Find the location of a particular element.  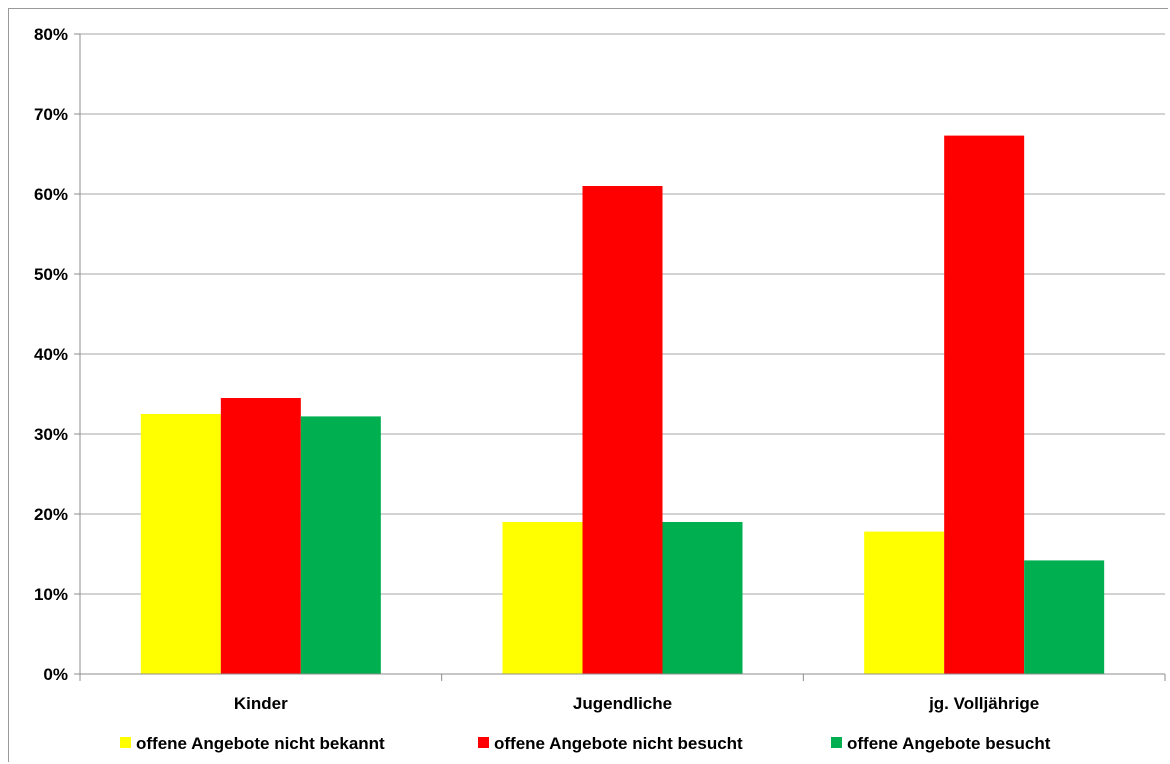

category-labels: Kinder Jugendliche jg. Volljährige is located at coordinates (636, 703).